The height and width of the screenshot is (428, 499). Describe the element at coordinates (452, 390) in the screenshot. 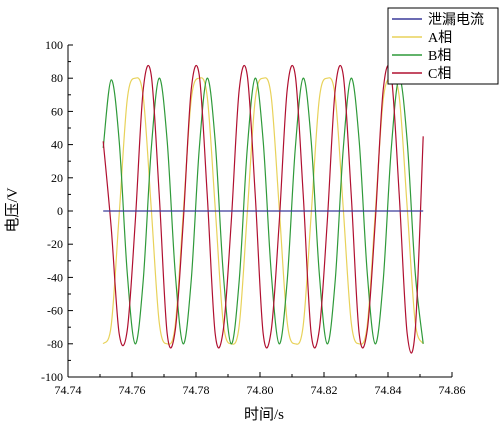

I see `x-tick-label: 74.86` at that location.